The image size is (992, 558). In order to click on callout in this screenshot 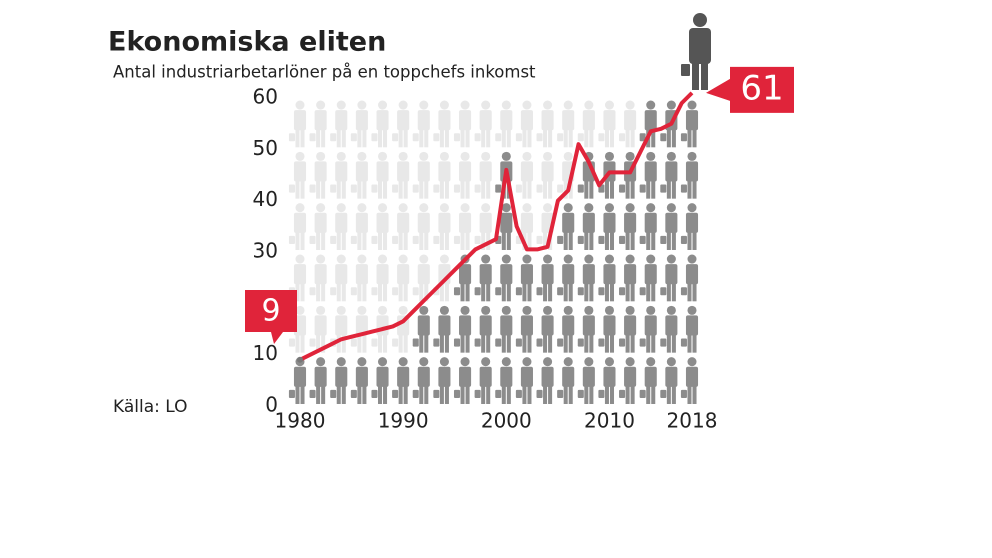, I will do `click(750, 89)`.